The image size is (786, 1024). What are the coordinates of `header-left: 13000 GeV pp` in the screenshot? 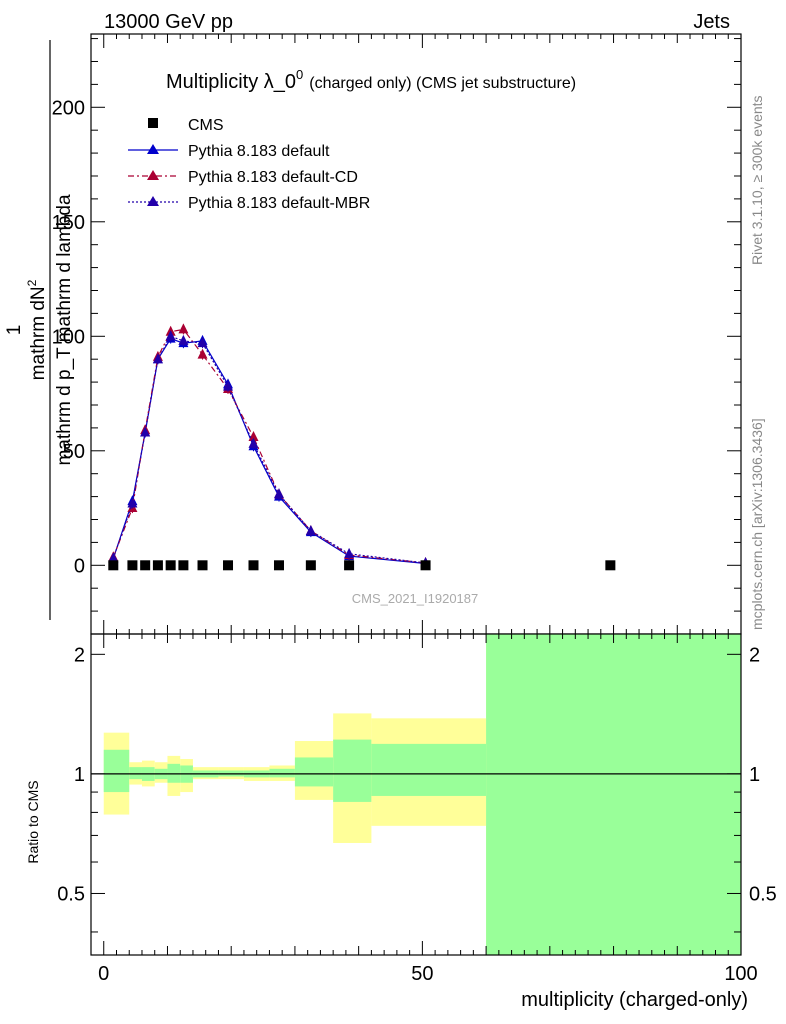 It's located at (168, 22).